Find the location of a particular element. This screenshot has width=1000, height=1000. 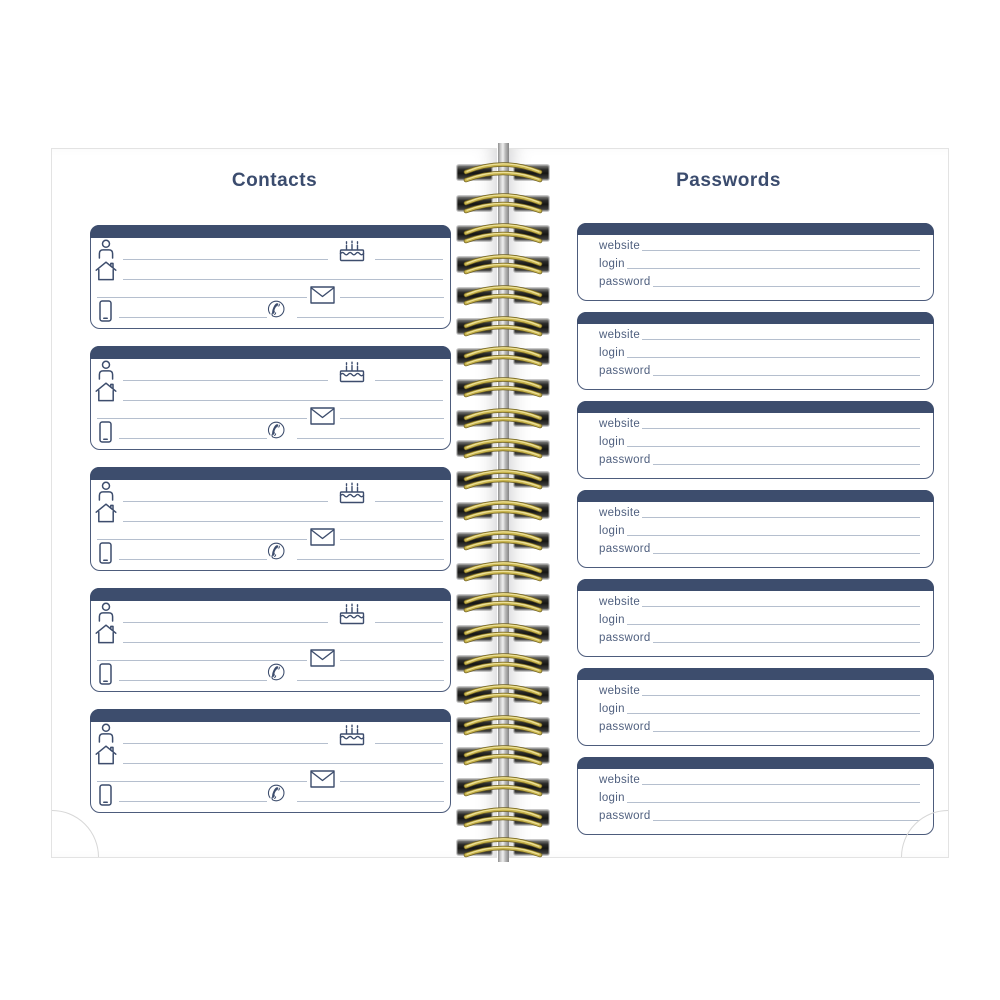

mobile-writing-line is located at coordinates (193, 680).